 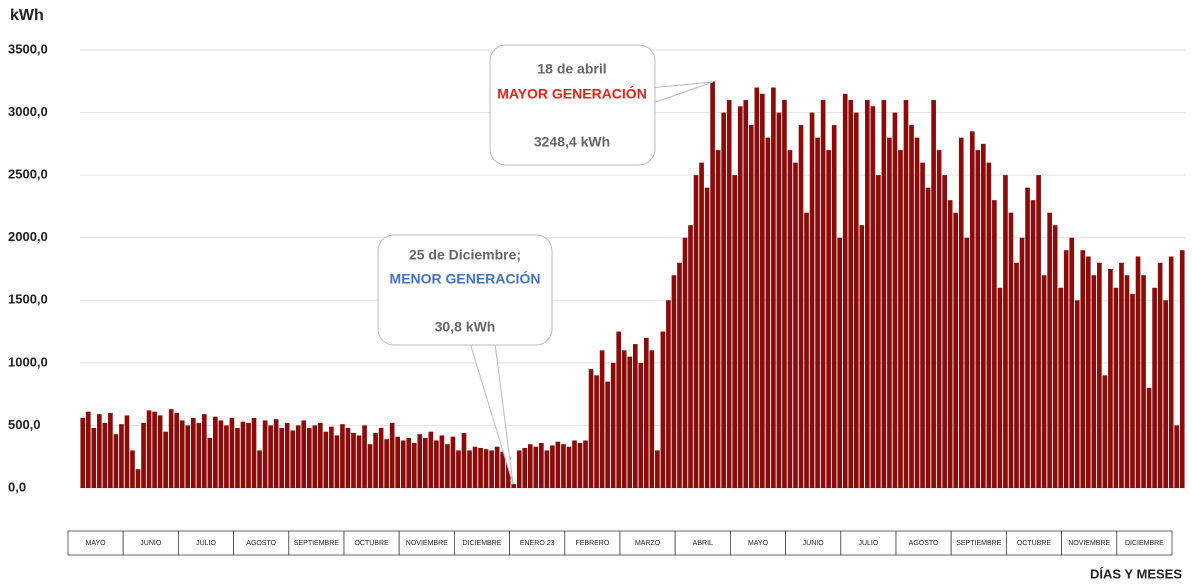 I want to click on y-axis-label: kWh, so click(x=27, y=15).